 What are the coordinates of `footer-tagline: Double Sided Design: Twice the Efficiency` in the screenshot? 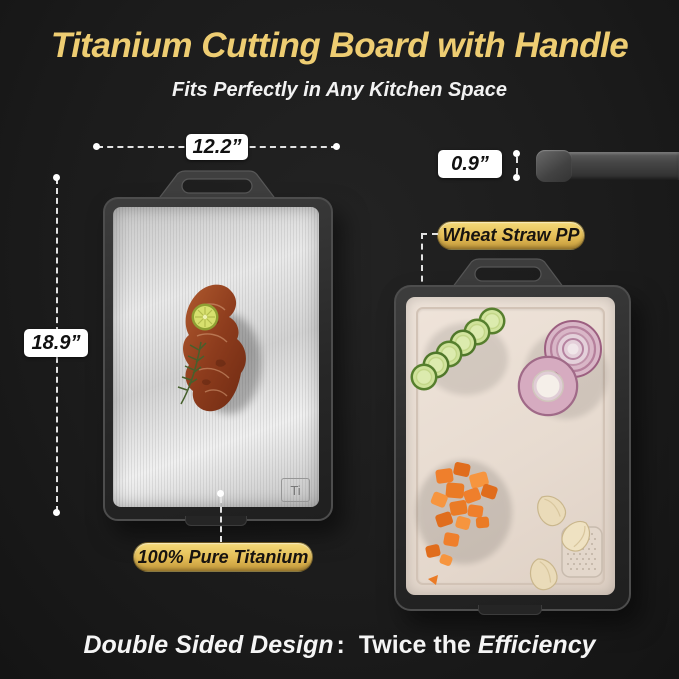 It's located at (339, 645).